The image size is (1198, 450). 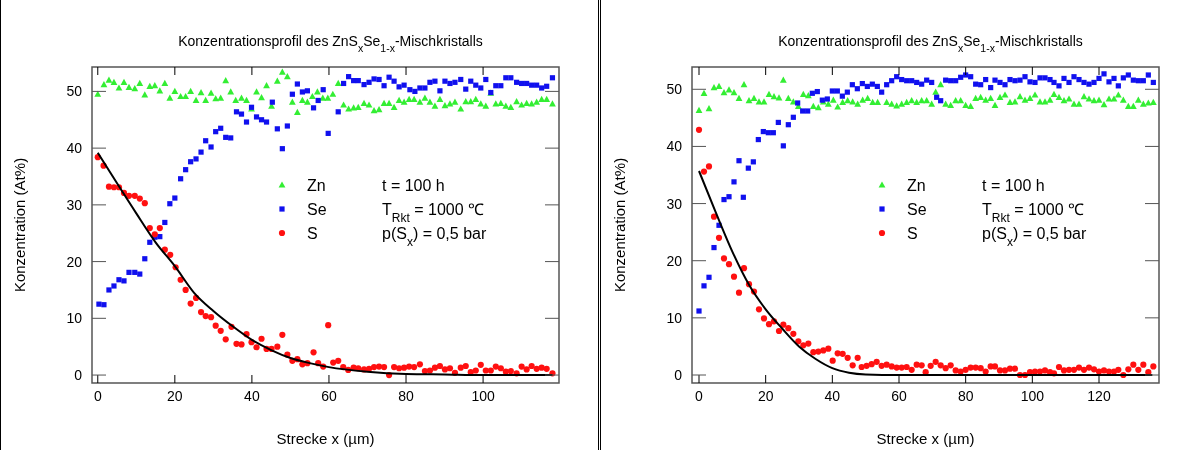 I want to click on x-tick-label: 120, so click(x=1099, y=396).